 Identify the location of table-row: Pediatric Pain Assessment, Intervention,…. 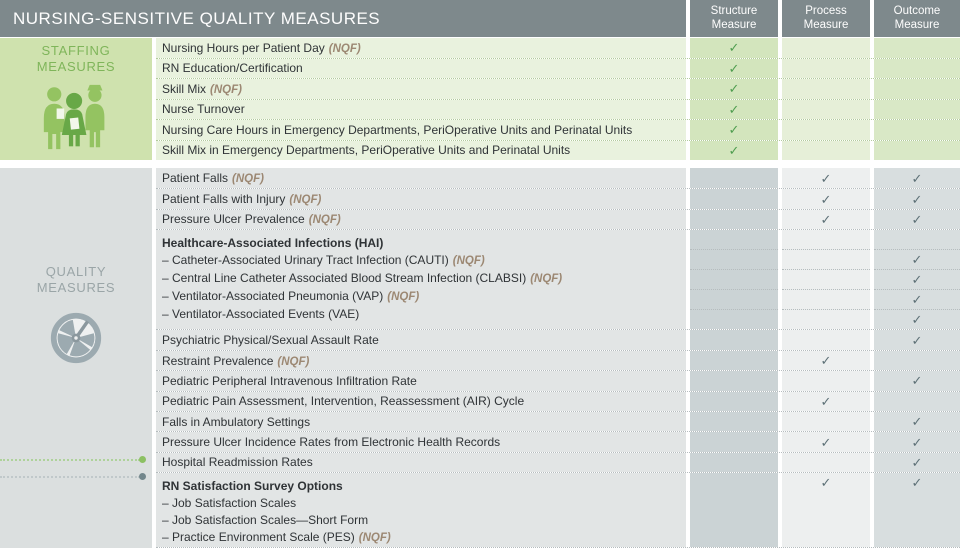
(558, 400).